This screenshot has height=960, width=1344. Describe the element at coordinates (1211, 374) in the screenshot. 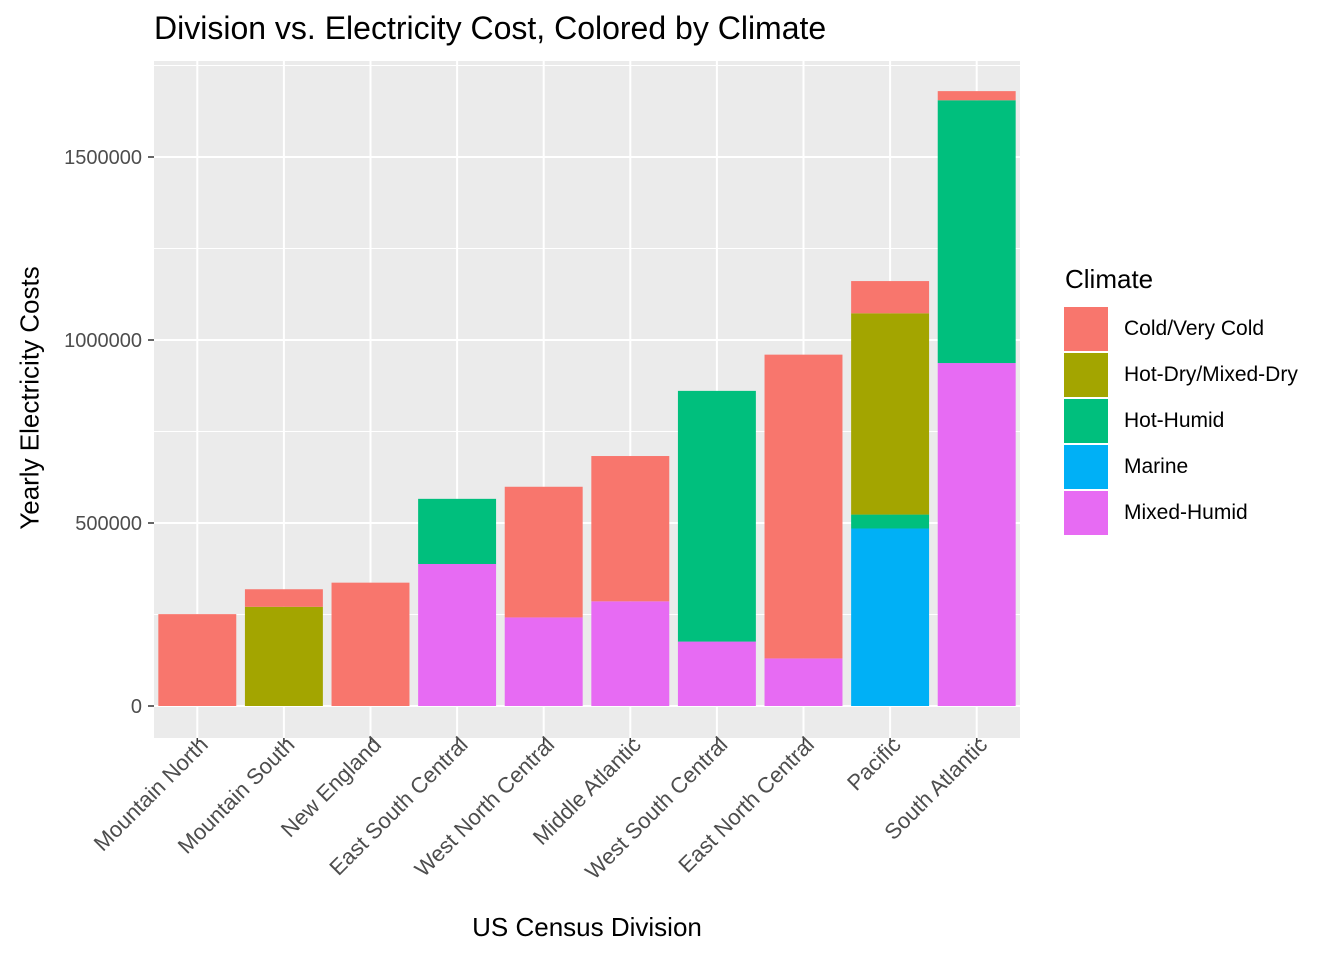

I see `legend-label: Hot-Dry/Mixed-Dry` at that location.